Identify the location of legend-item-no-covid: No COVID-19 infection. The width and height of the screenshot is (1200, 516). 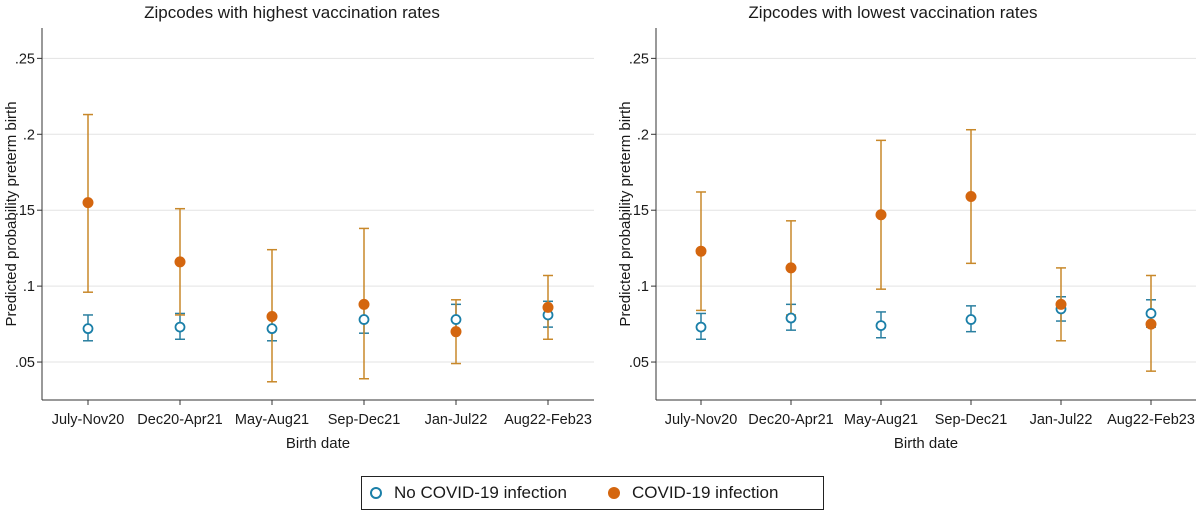
(468, 493).